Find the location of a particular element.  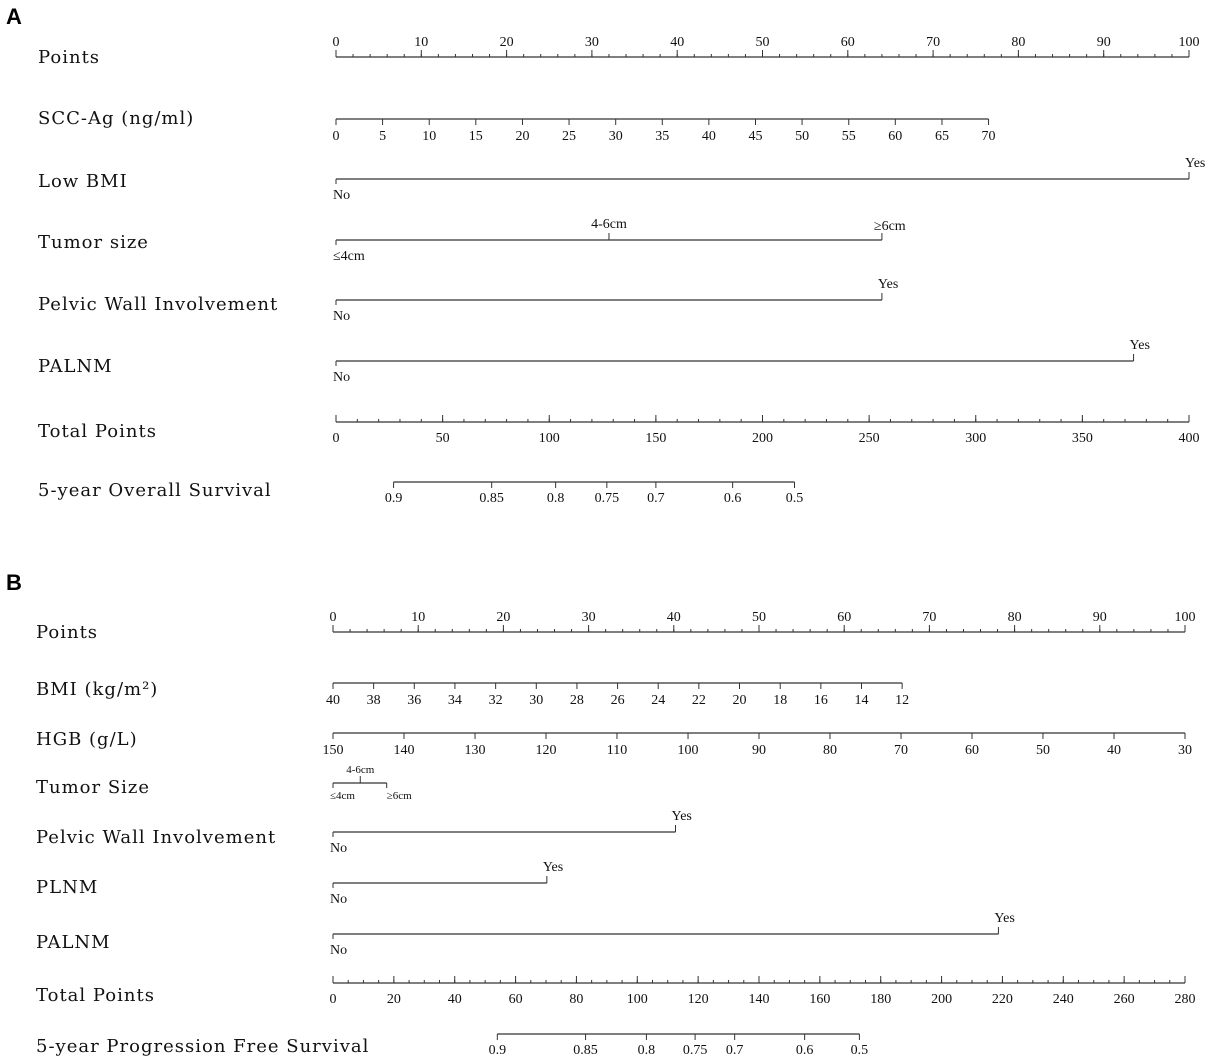

tick-label: 15 is located at coordinates (476, 136).